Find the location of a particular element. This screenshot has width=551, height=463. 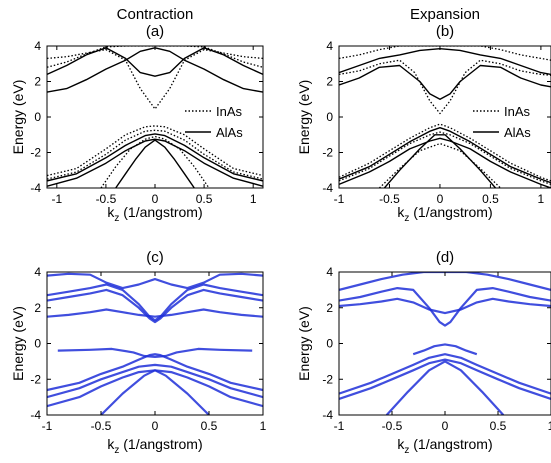

panel-title: Expansion is located at coordinates (445, 14).